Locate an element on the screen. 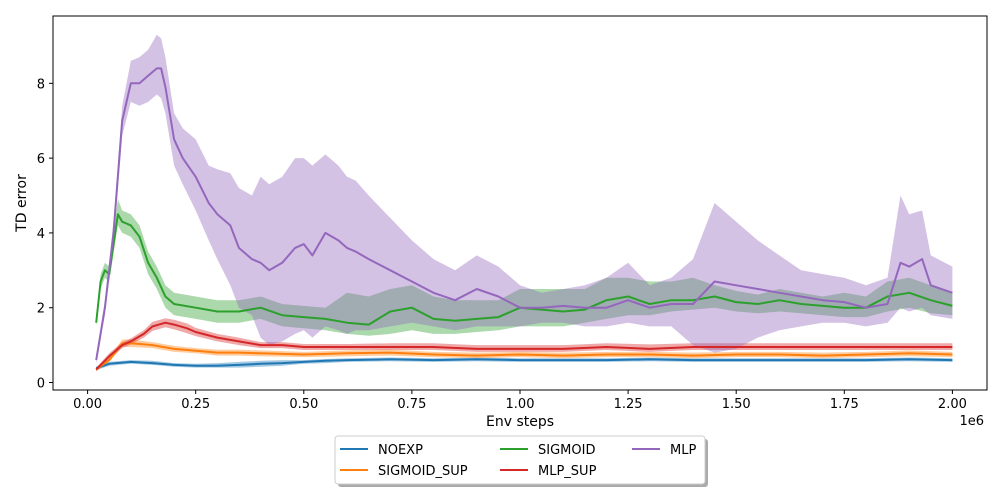 This screenshot has height=500, width=1000. x-tick-label: 1.50 is located at coordinates (736, 404).